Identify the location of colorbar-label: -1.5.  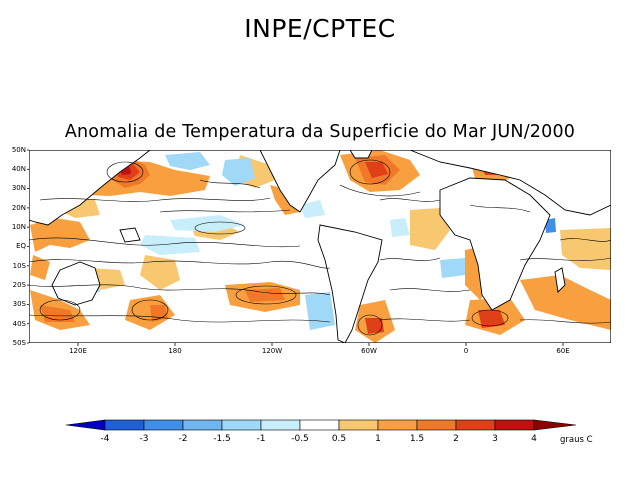
(222, 439).